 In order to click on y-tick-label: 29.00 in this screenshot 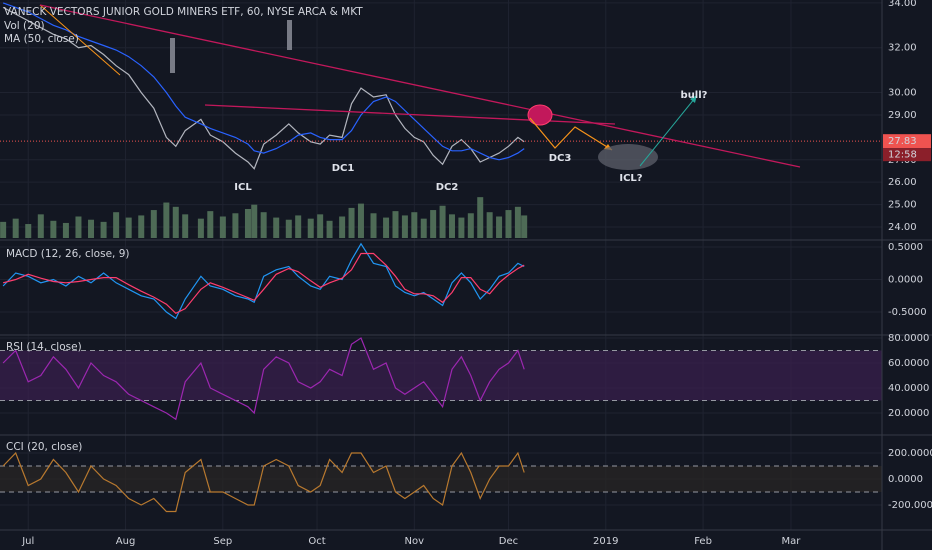, I will do `click(902, 115)`.